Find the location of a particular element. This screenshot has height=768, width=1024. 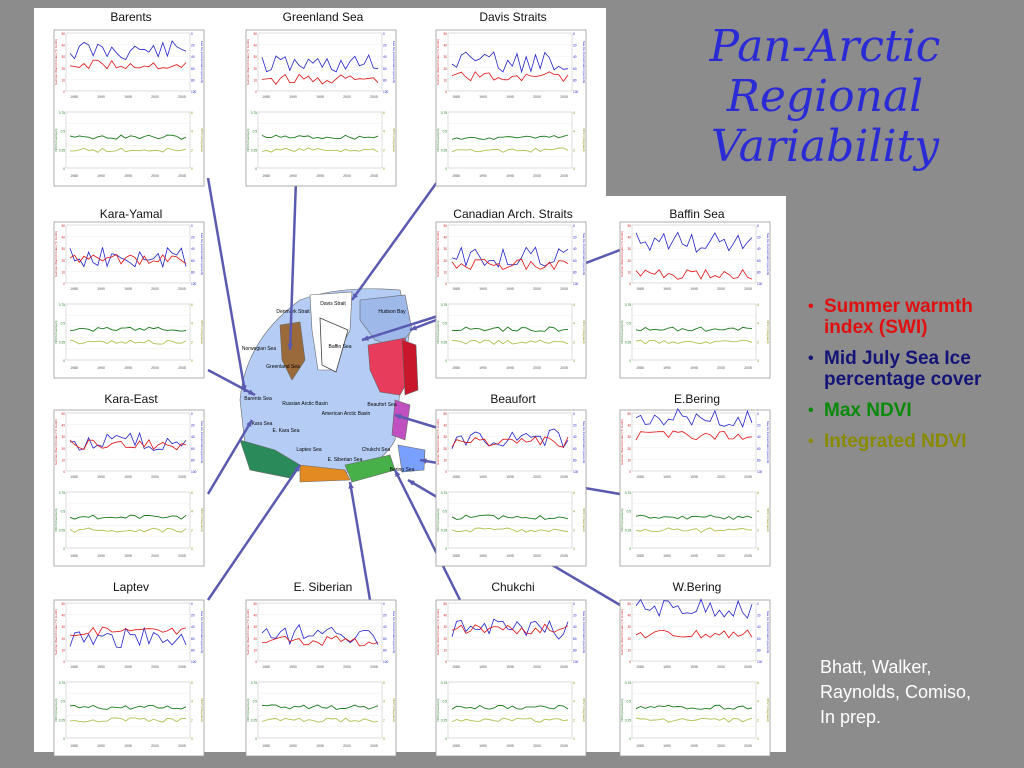

tick-label: 6 is located at coordinates (384, 113).